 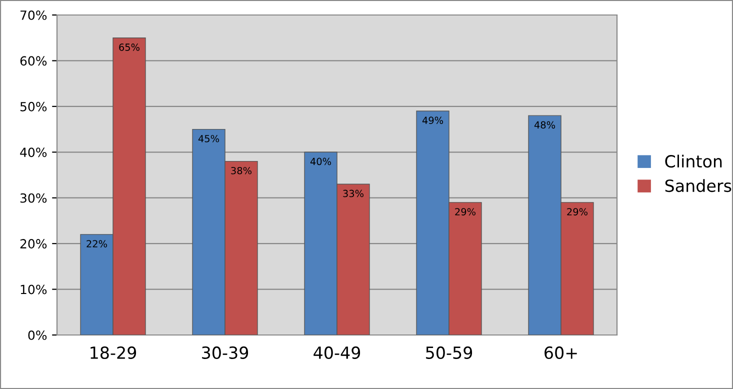 What do you see at coordinates (225, 353) in the screenshot?
I see `x-tick-label: 30-39` at bounding box center [225, 353].